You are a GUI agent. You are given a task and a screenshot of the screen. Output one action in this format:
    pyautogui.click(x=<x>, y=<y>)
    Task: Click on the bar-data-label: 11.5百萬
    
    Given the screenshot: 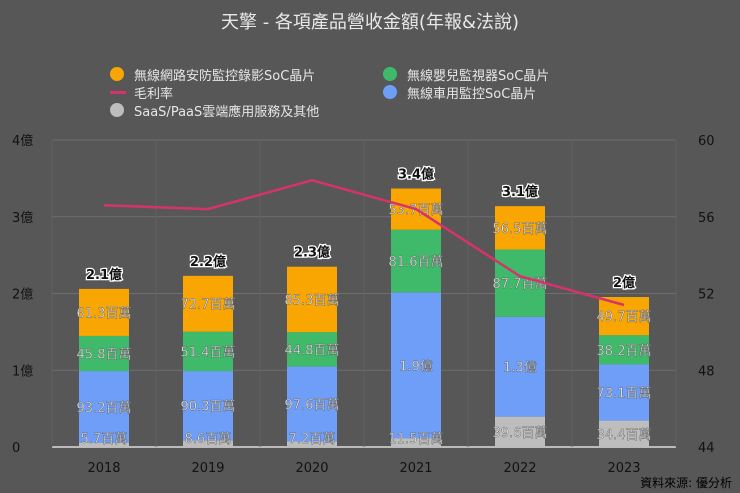 What is the action you would take?
    pyautogui.click(x=416, y=439)
    